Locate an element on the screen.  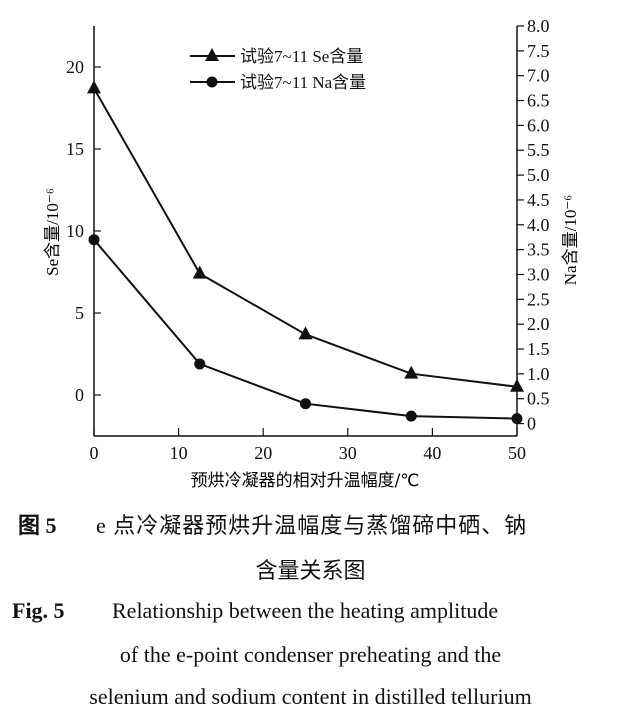
x-tick-label: 50 is located at coordinates (517, 453).